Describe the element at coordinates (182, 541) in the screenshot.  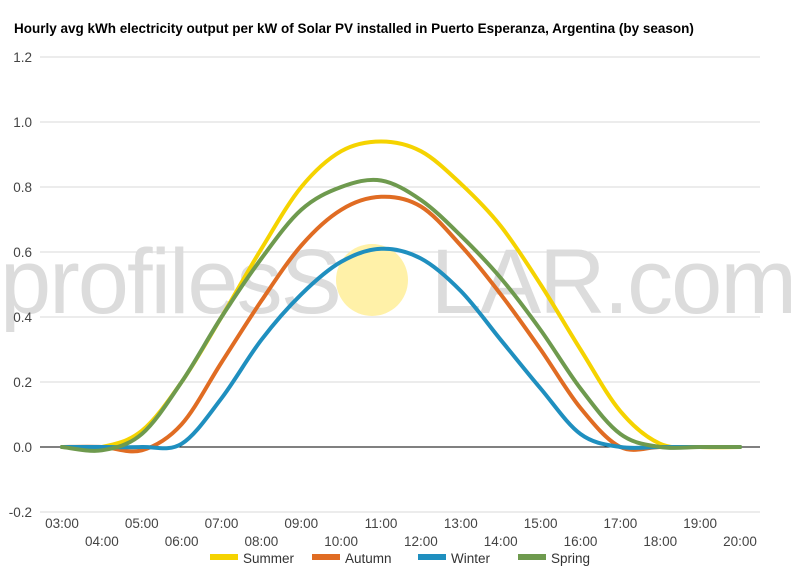
I see `x-tick-label: 06:00` at that location.